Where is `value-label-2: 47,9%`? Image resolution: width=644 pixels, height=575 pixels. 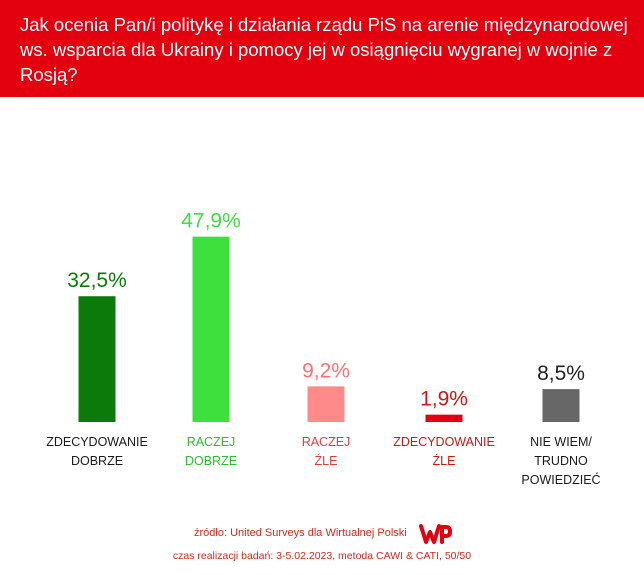 value-label-2: 47,9% is located at coordinates (211, 221).